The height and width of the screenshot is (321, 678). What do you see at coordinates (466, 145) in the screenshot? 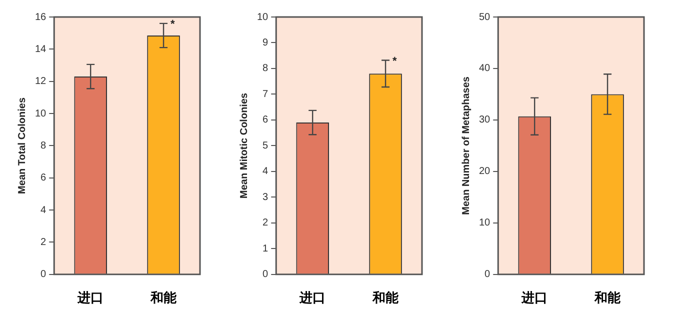
I see `y-axis-title: Mean Number of Metaphases` at bounding box center [466, 145].